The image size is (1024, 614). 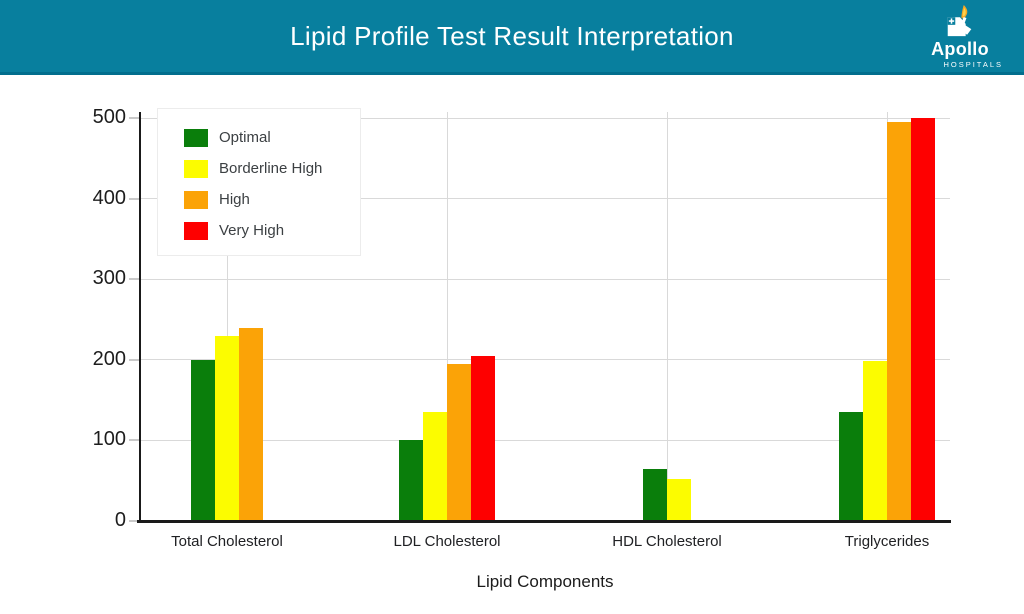 What do you see at coordinates (251, 424) in the screenshot?
I see `bar-high-total-cholesterol` at bounding box center [251, 424].